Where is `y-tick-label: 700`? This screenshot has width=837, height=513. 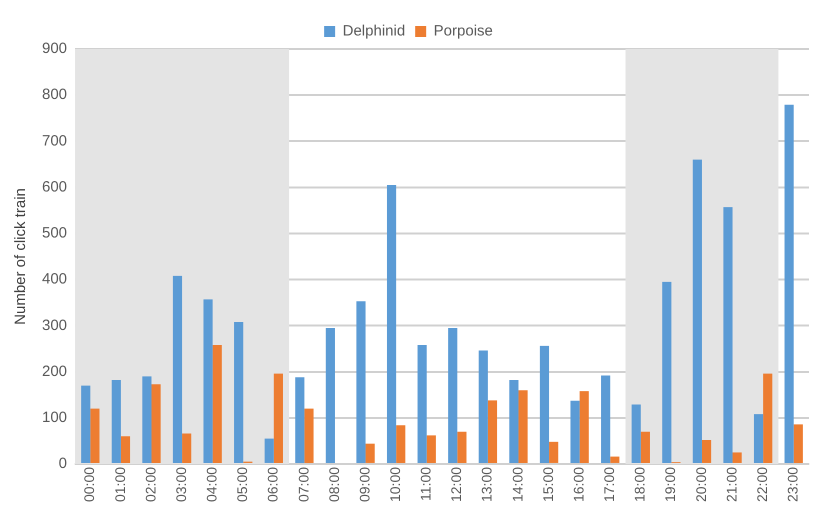
y-tick-label: 700 is located at coordinates (55, 141).